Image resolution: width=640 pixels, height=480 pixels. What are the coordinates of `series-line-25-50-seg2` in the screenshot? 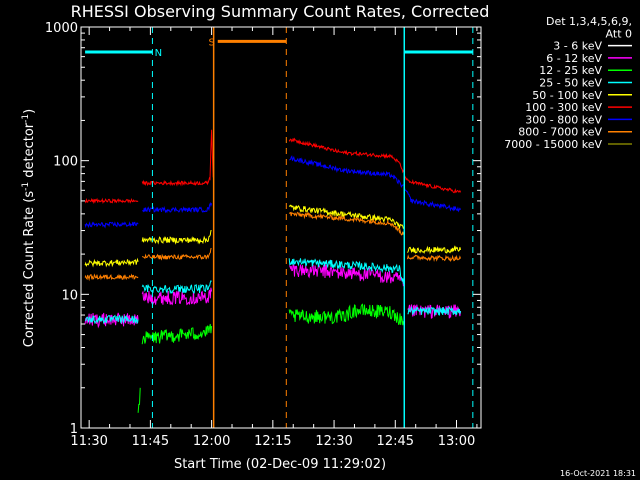 It's located at (346, 271).